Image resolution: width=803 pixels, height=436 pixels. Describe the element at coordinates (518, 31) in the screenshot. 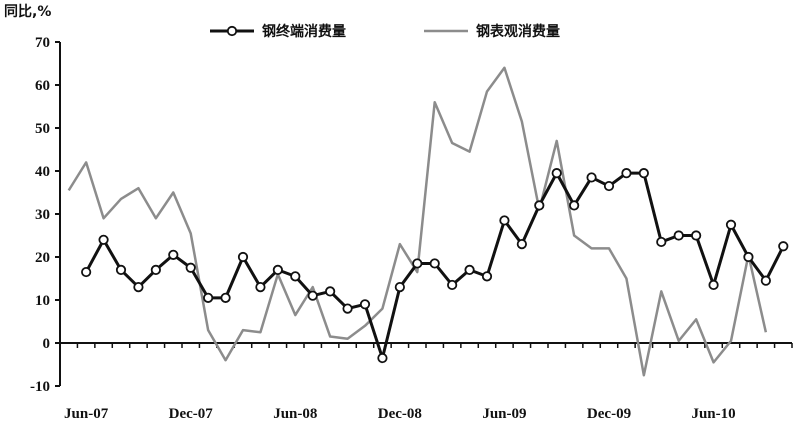

I see `legend-label: 钢表观消费量` at that location.